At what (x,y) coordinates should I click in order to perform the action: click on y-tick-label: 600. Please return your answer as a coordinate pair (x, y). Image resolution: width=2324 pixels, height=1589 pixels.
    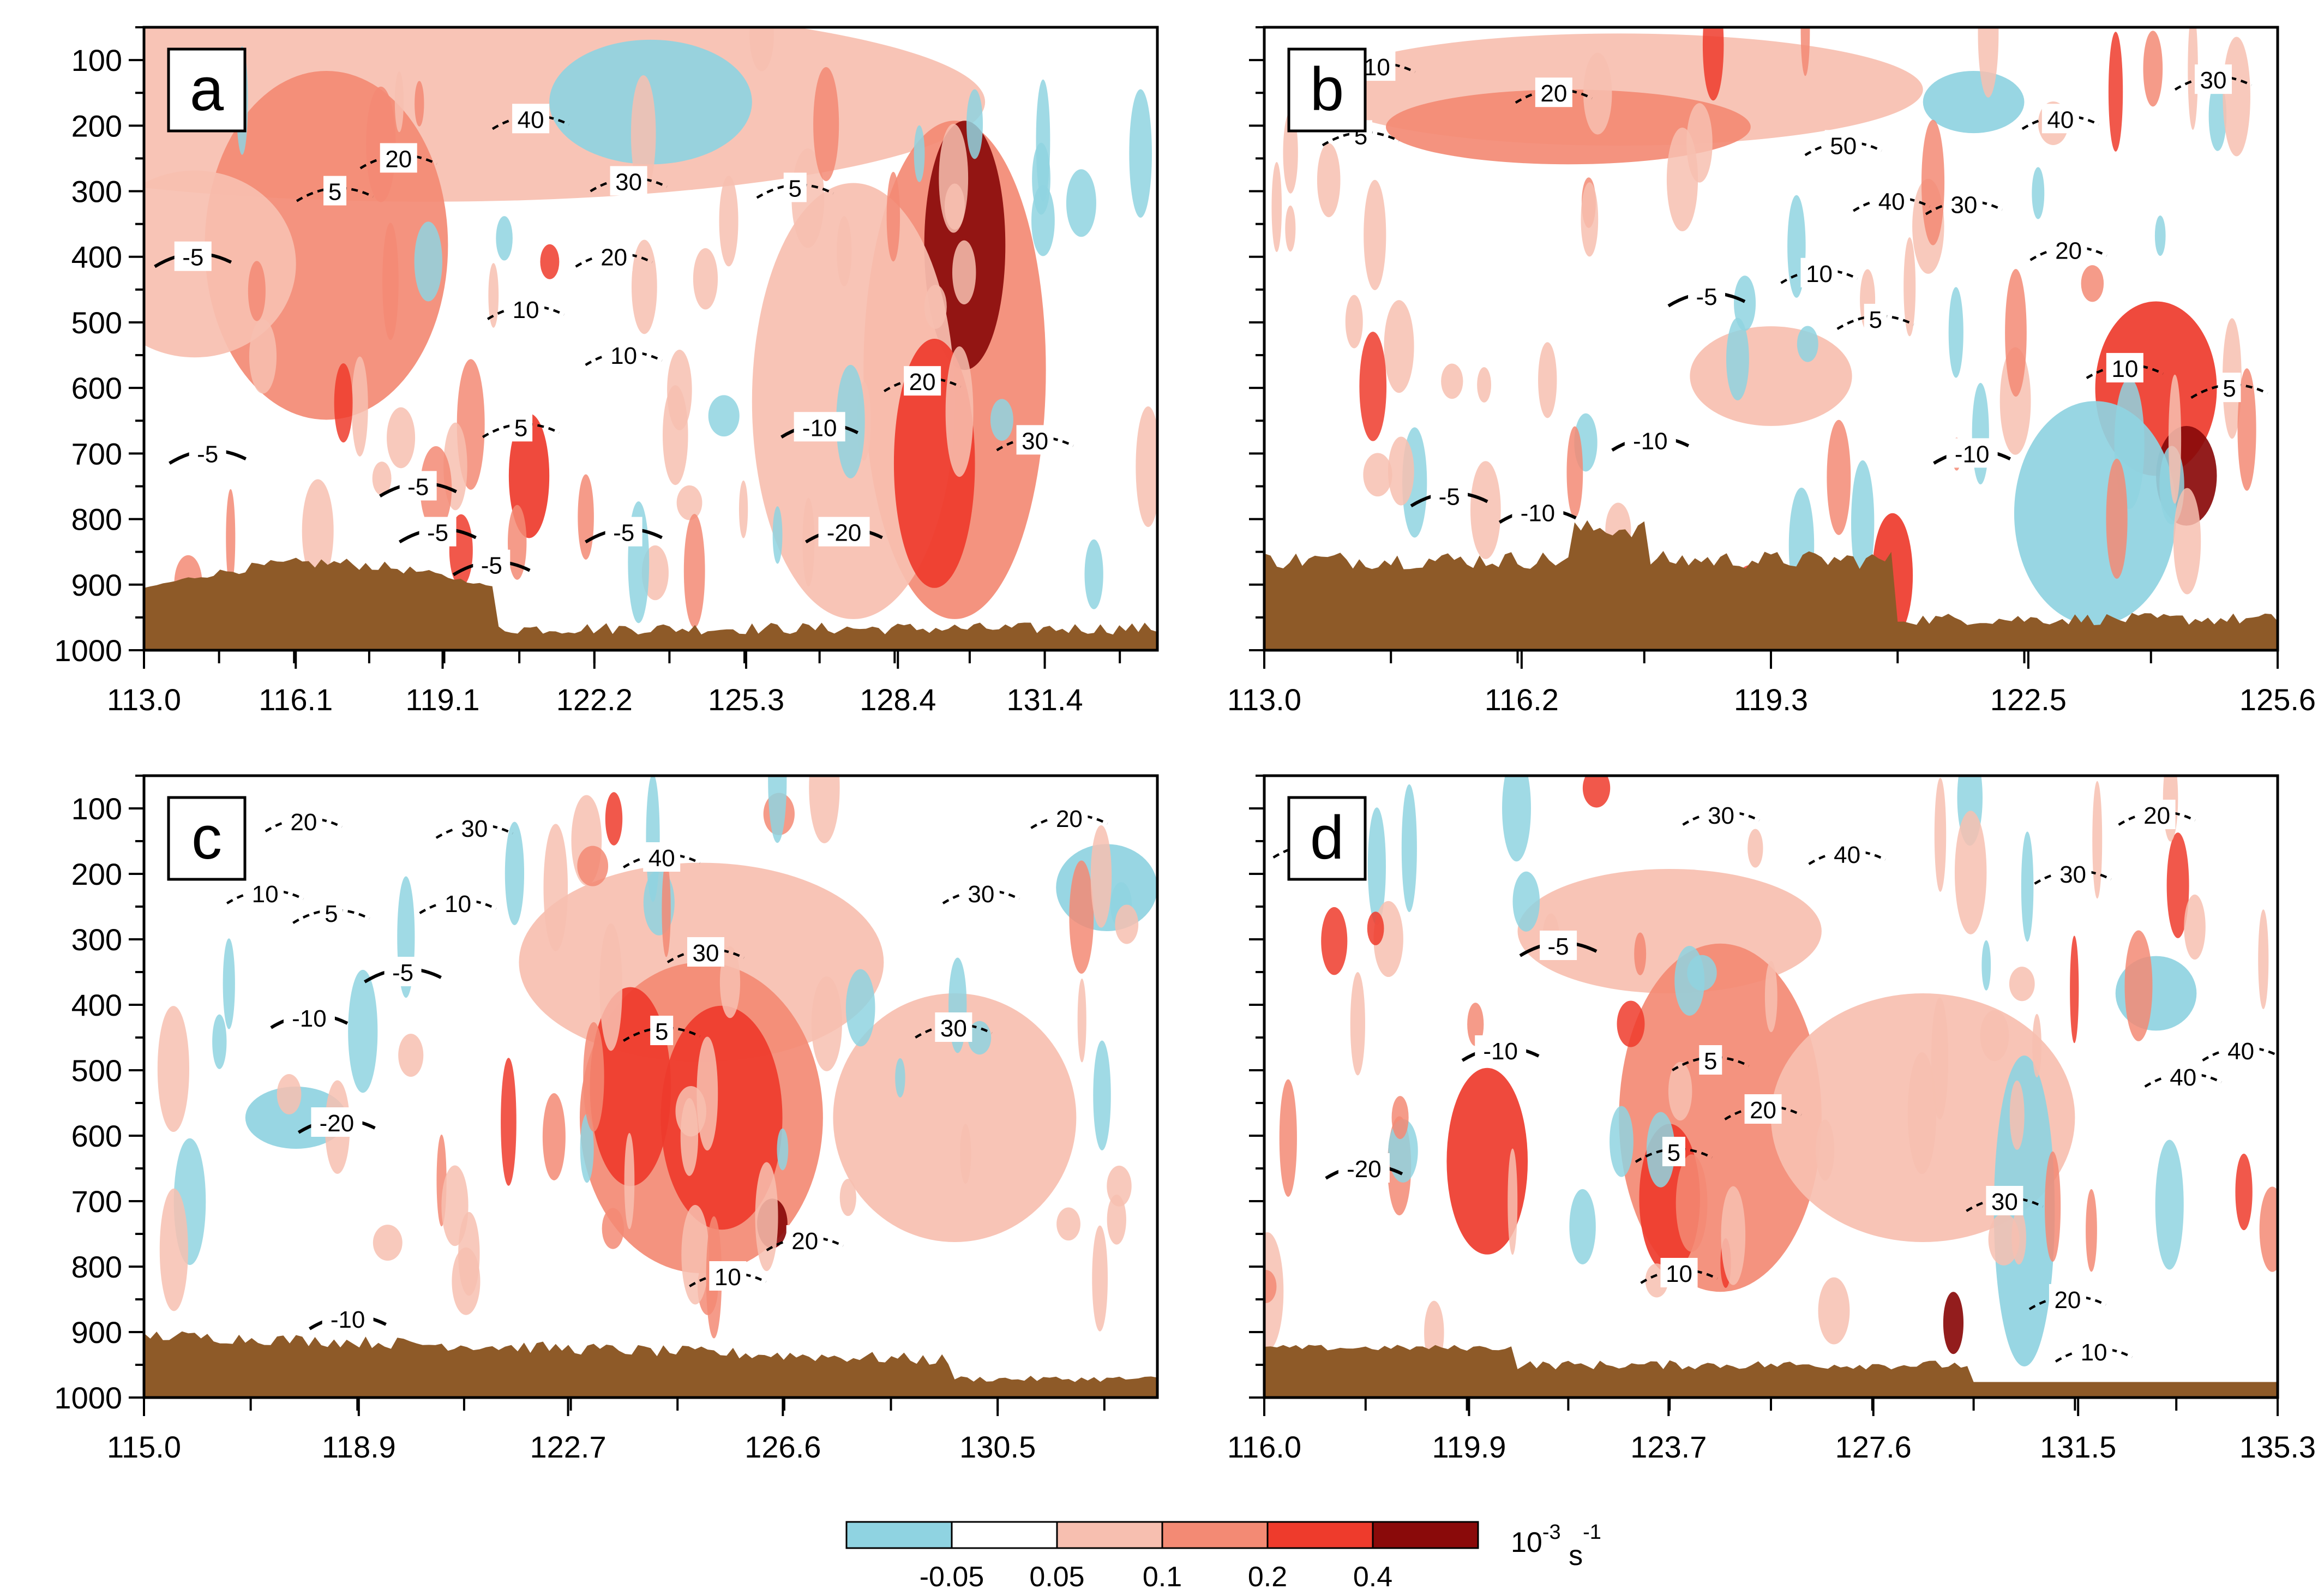
    Looking at the image, I should click on (96, 388).